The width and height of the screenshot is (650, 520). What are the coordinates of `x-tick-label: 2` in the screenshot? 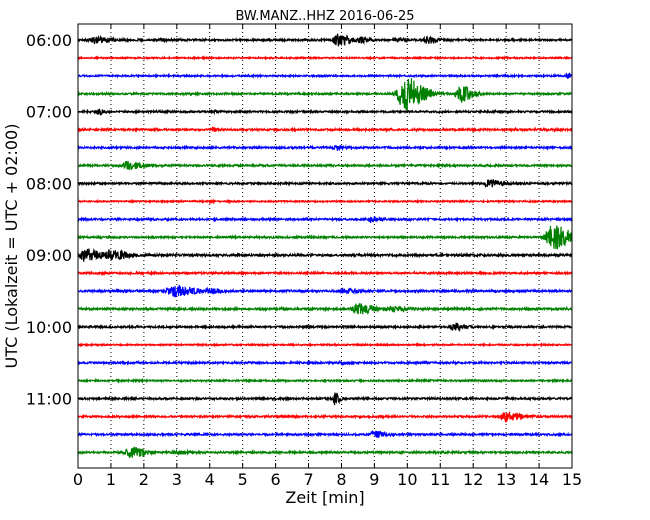 It's located at (144, 479).